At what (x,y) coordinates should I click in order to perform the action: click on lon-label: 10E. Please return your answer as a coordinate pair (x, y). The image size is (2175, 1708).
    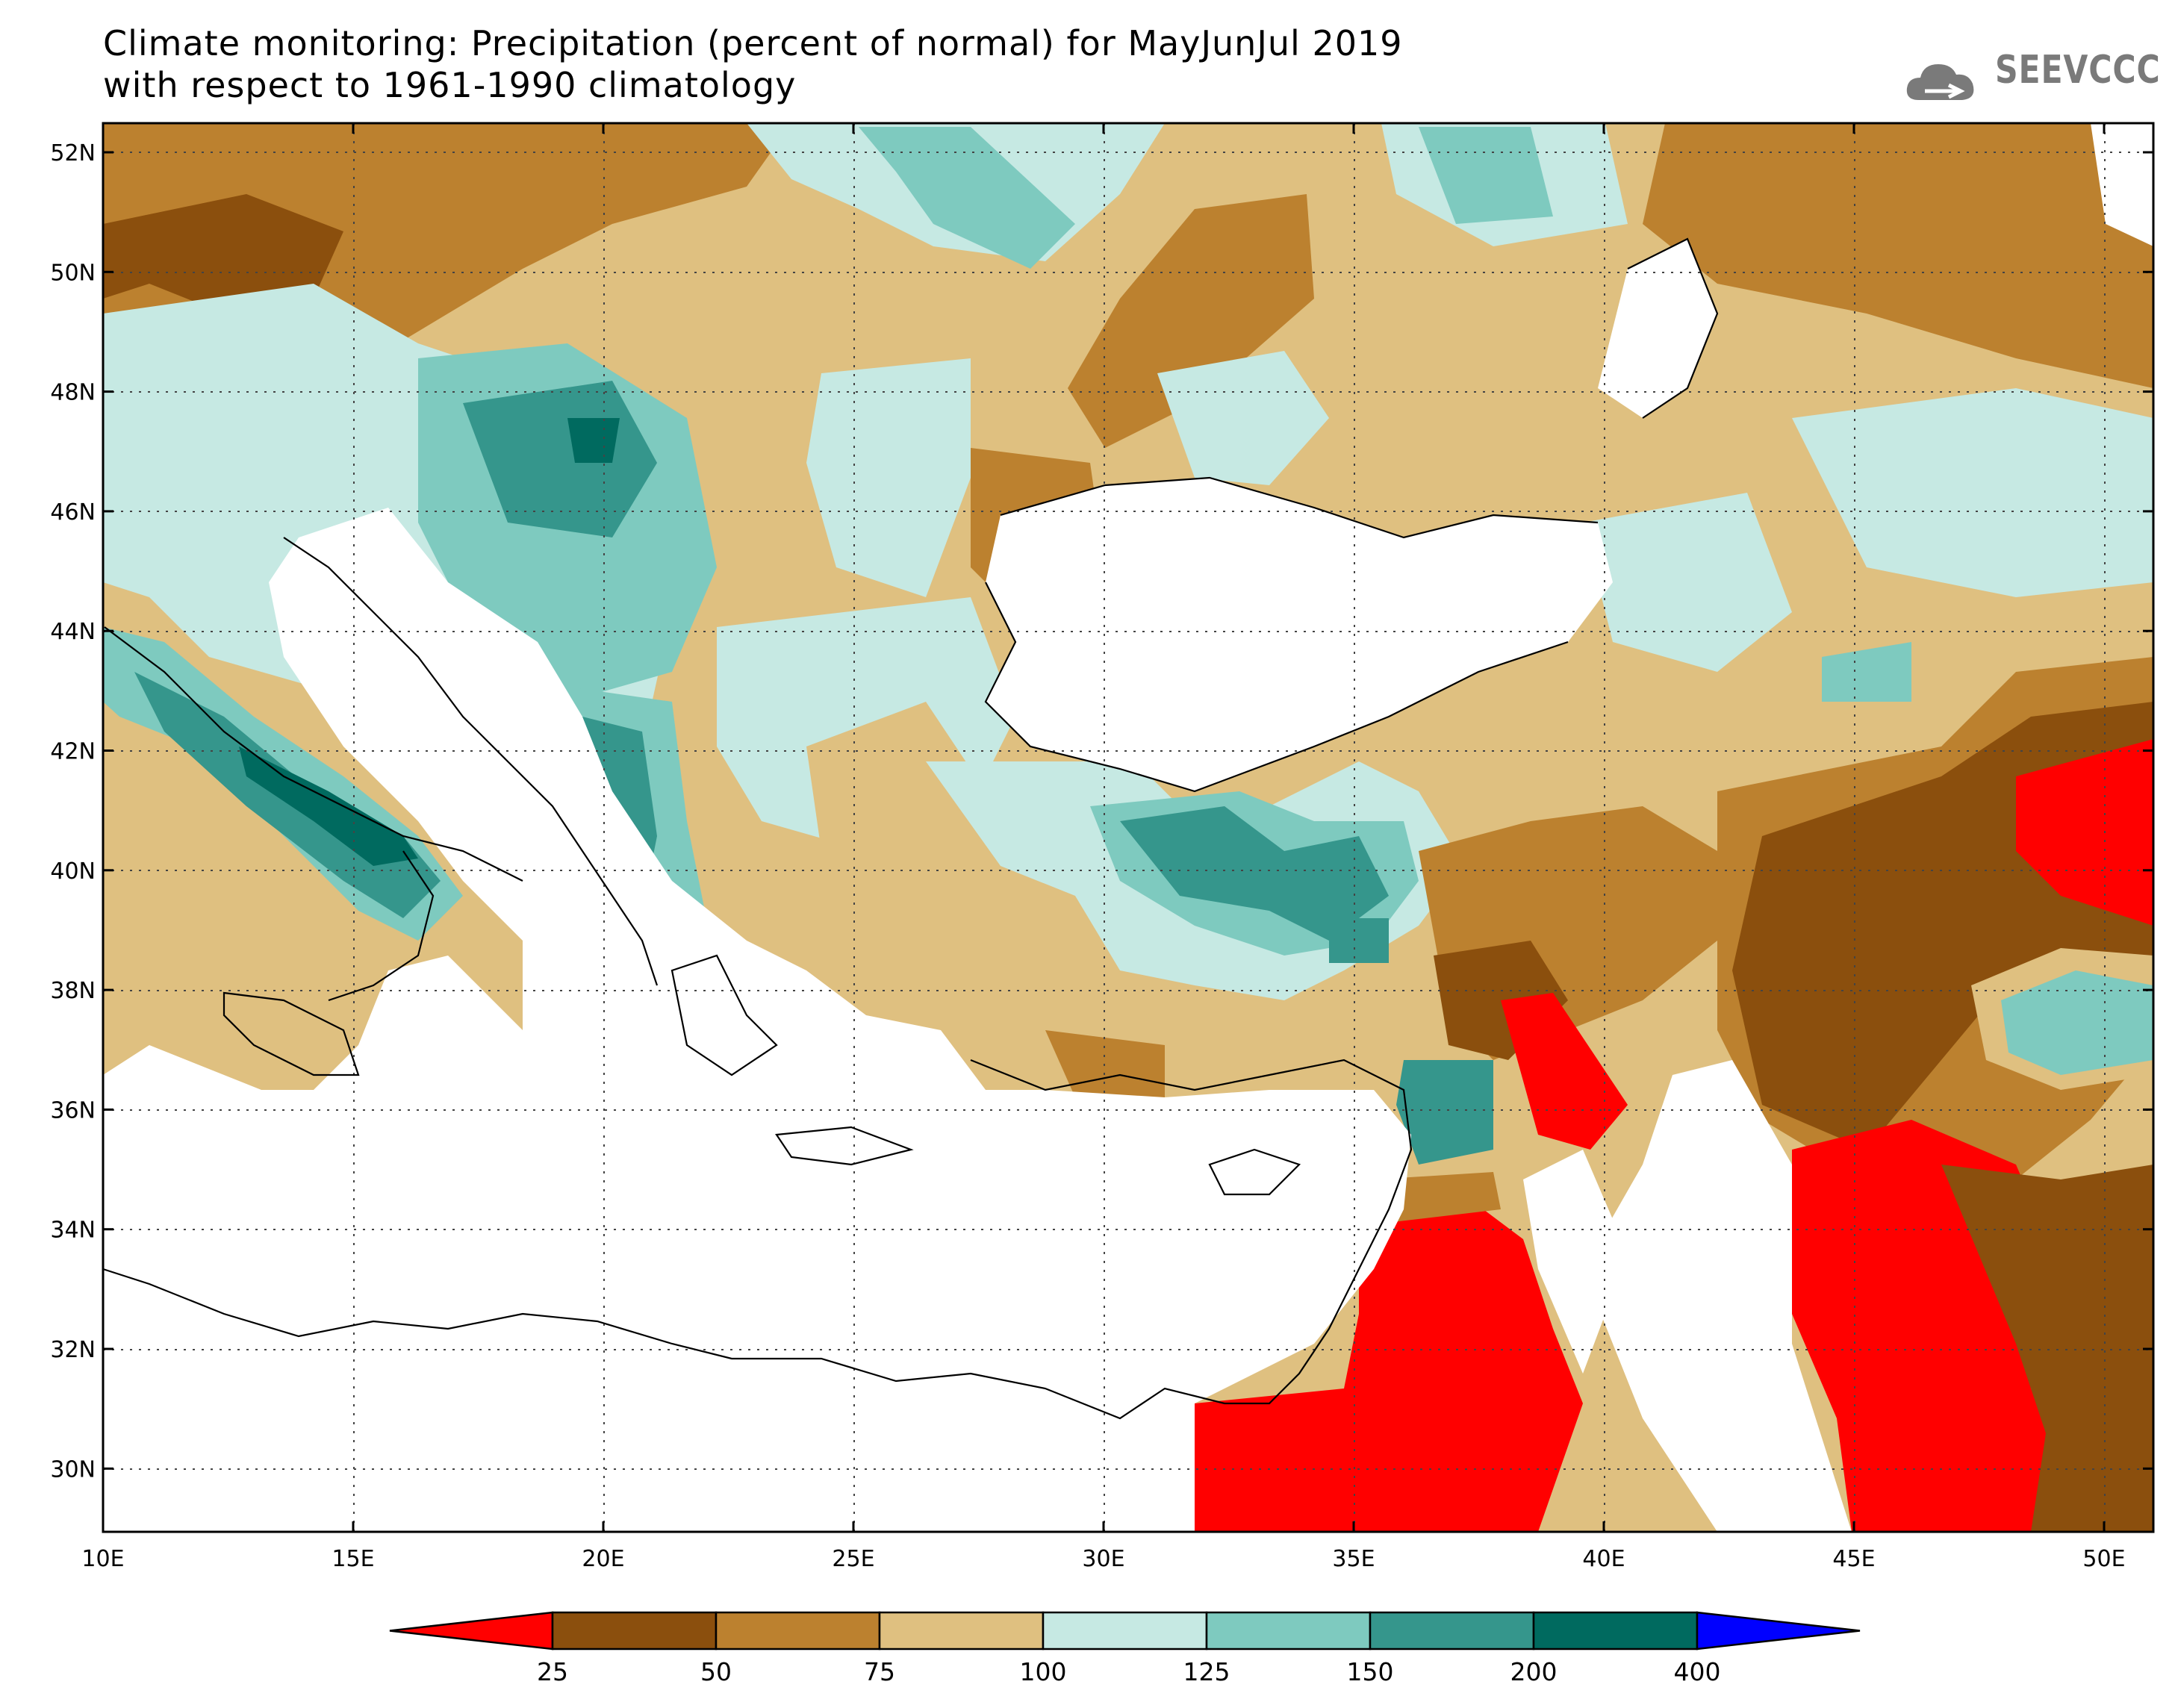
    Looking at the image, I should click on (102, 1559).